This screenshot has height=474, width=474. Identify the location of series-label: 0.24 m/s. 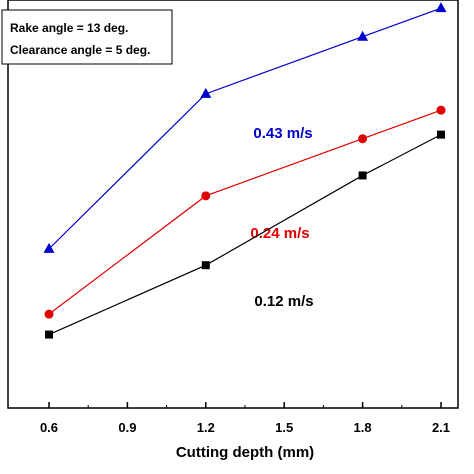
(279, 233).